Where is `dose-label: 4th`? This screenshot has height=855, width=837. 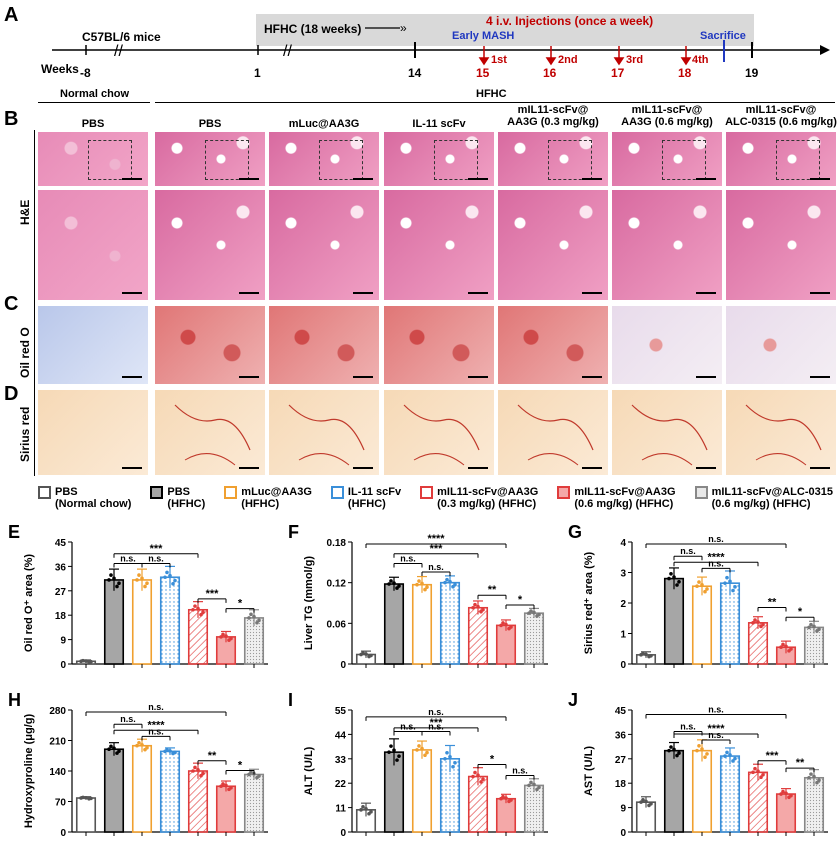 dose-label: 4th is located at coordinates (700, 60).